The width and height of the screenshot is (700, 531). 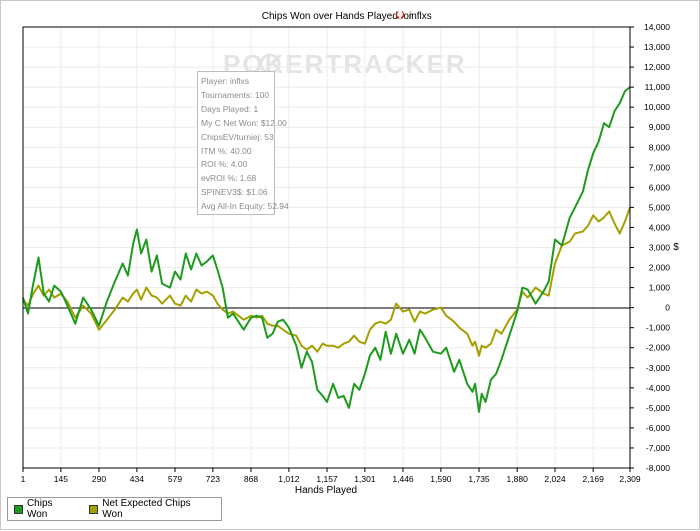 What do you see at coordinates (225, 81) in the screenshot?
I see `stat-line: Player: inflxs` at bounding box center [225, 81].